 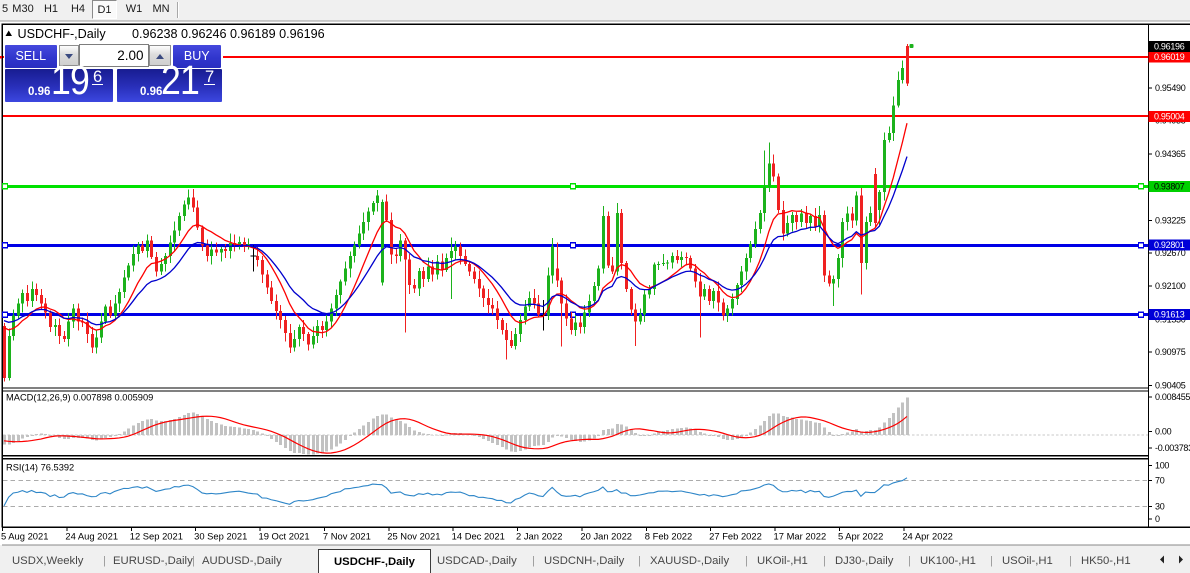 What do you see at coordinates (606, 536) in the screenshot?
I see `svg-text: 20 Jan 2022` at bounding box center [606, 536].